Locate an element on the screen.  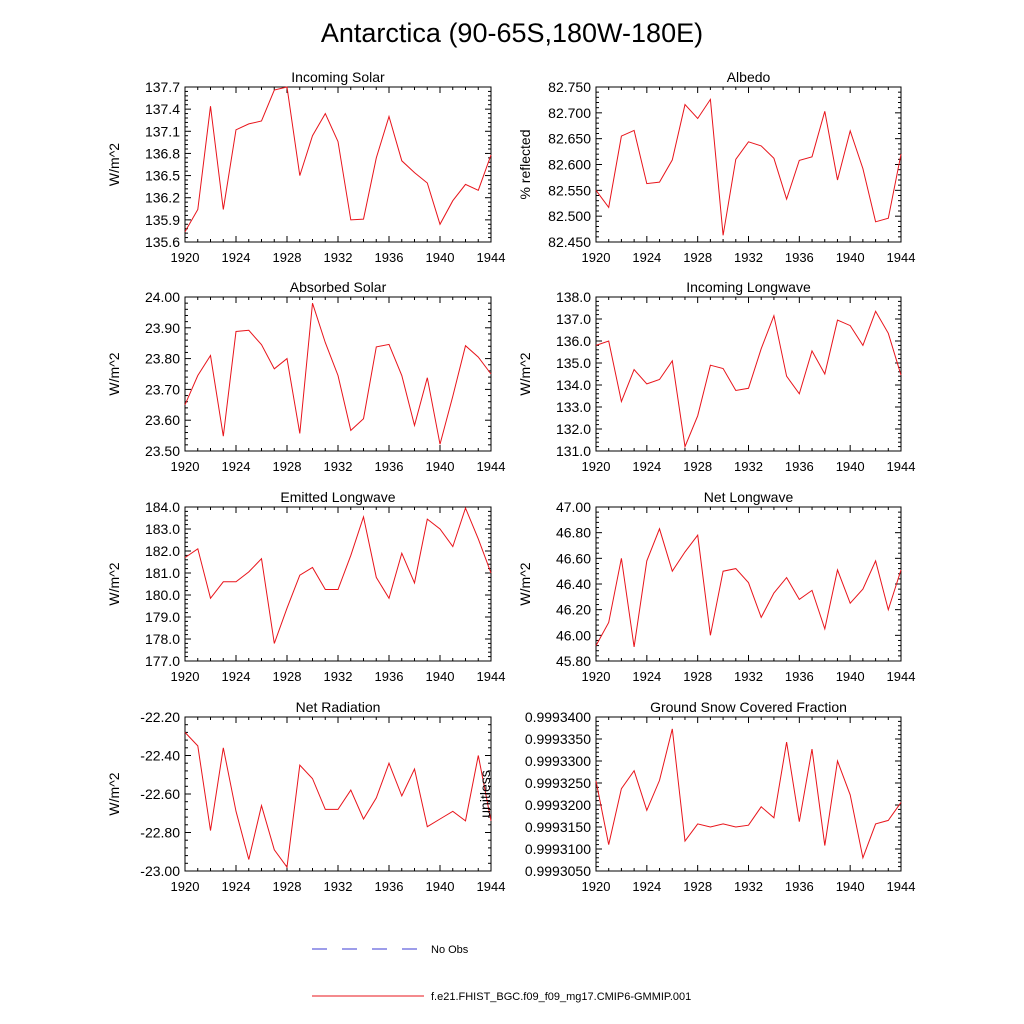
y-axis-label: unitless is located at coordinates (485, 793).